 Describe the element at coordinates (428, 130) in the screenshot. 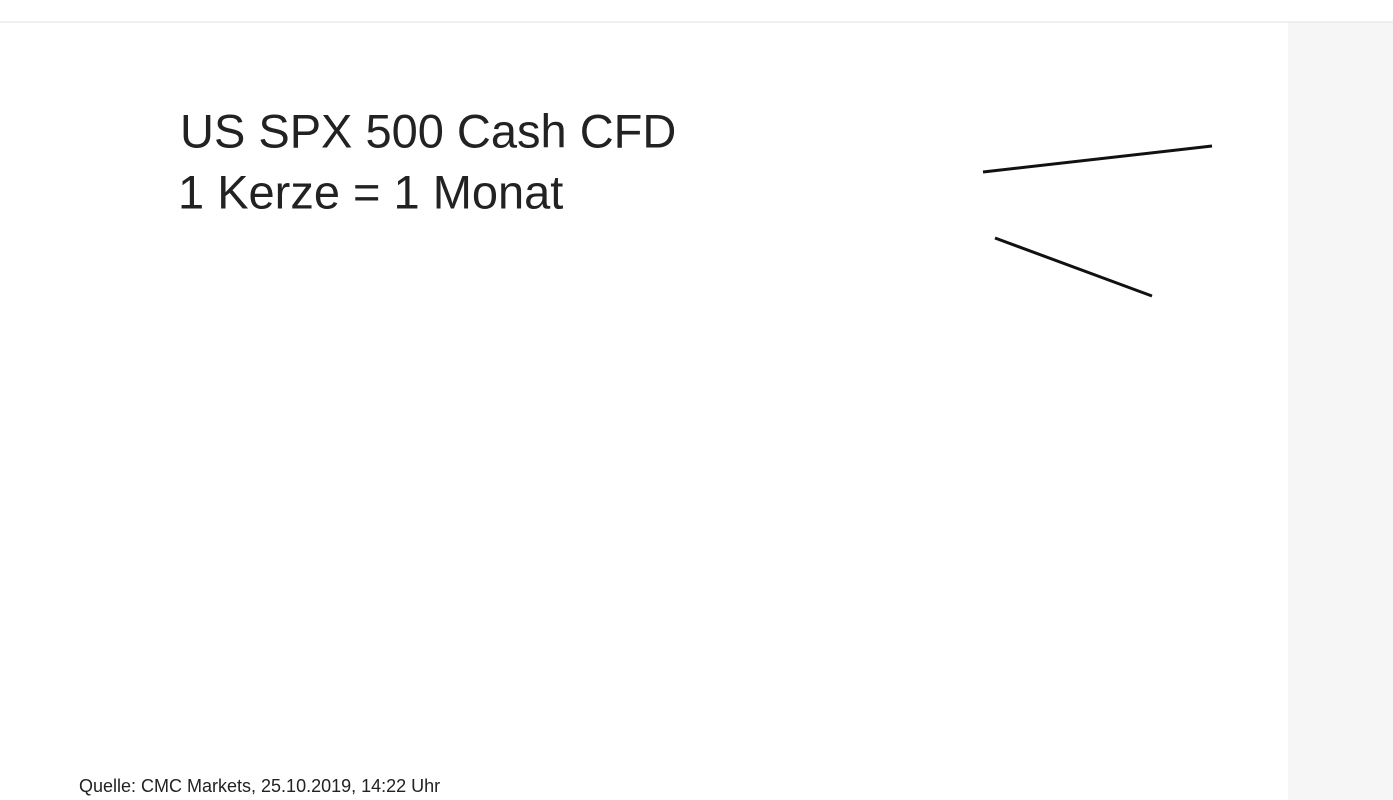

I see `chart-title: US SPX 500 Cash CFD` at that location.